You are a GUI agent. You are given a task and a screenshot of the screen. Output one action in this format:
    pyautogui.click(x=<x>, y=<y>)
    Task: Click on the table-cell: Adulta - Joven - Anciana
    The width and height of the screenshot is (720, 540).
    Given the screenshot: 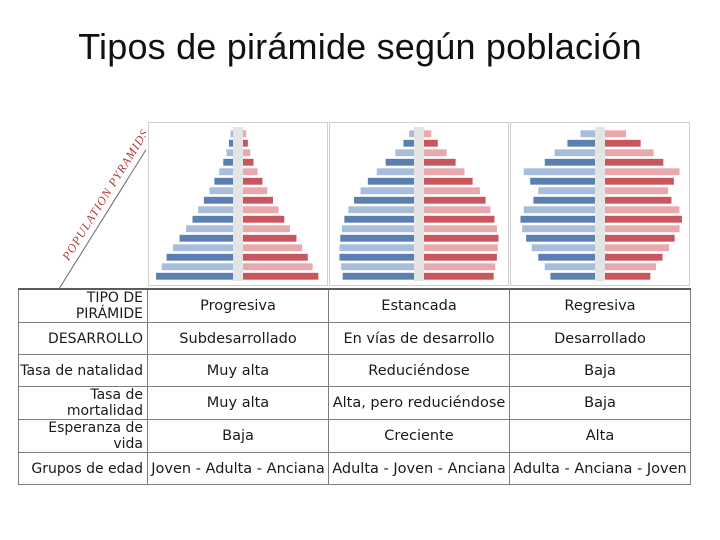 What is the action you would take?
    pyautogui.click(x=419, y=468)
    